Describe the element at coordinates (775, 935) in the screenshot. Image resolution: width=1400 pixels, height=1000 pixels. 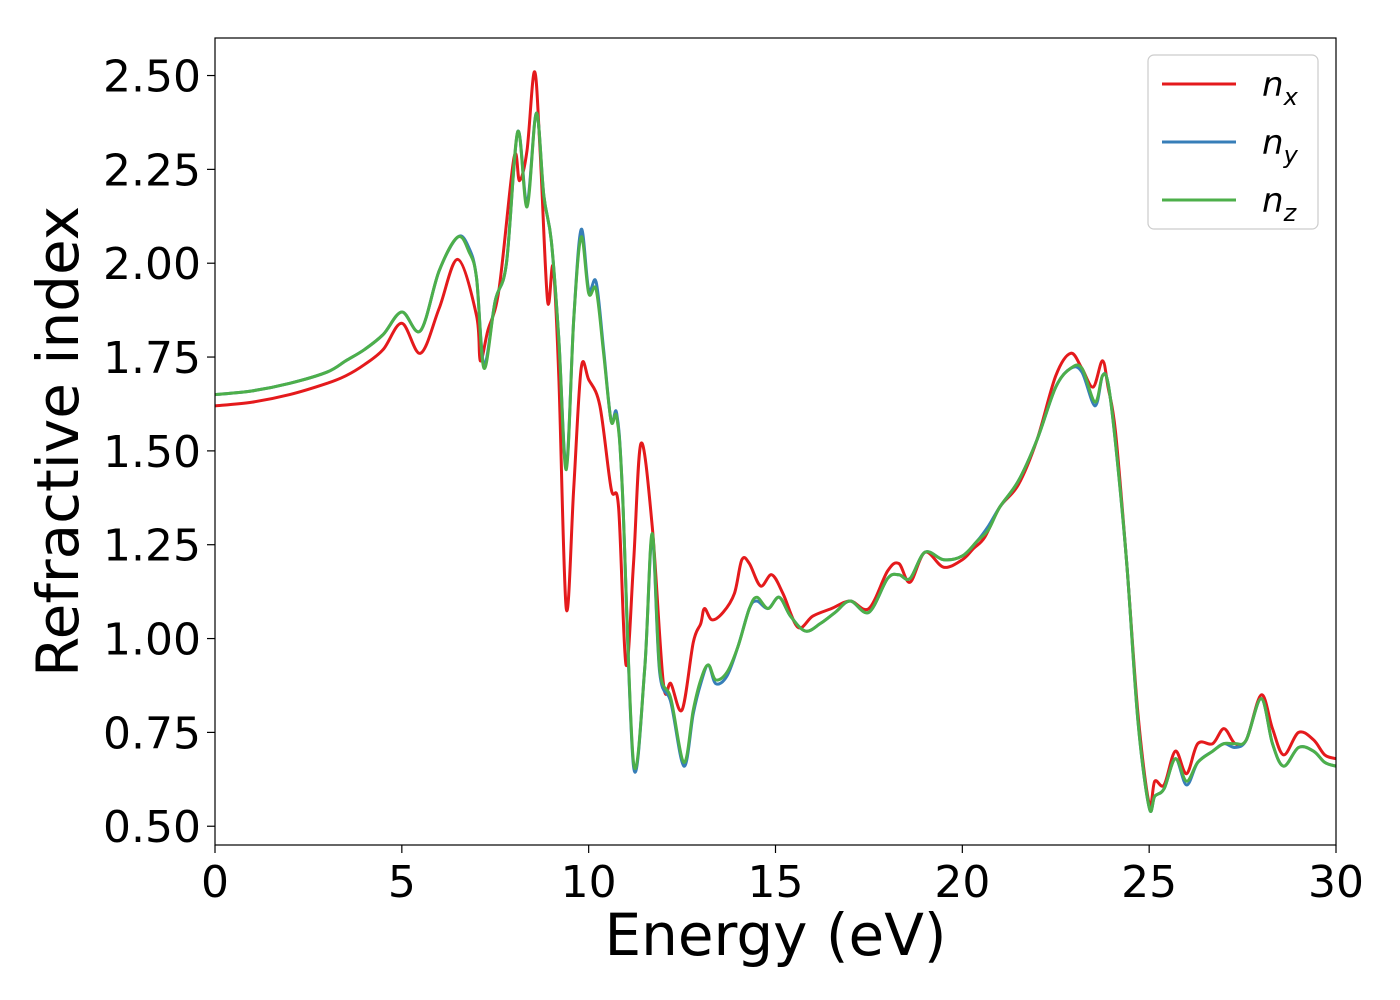
I see `x-axis-label: Energy (eV)` at that location.